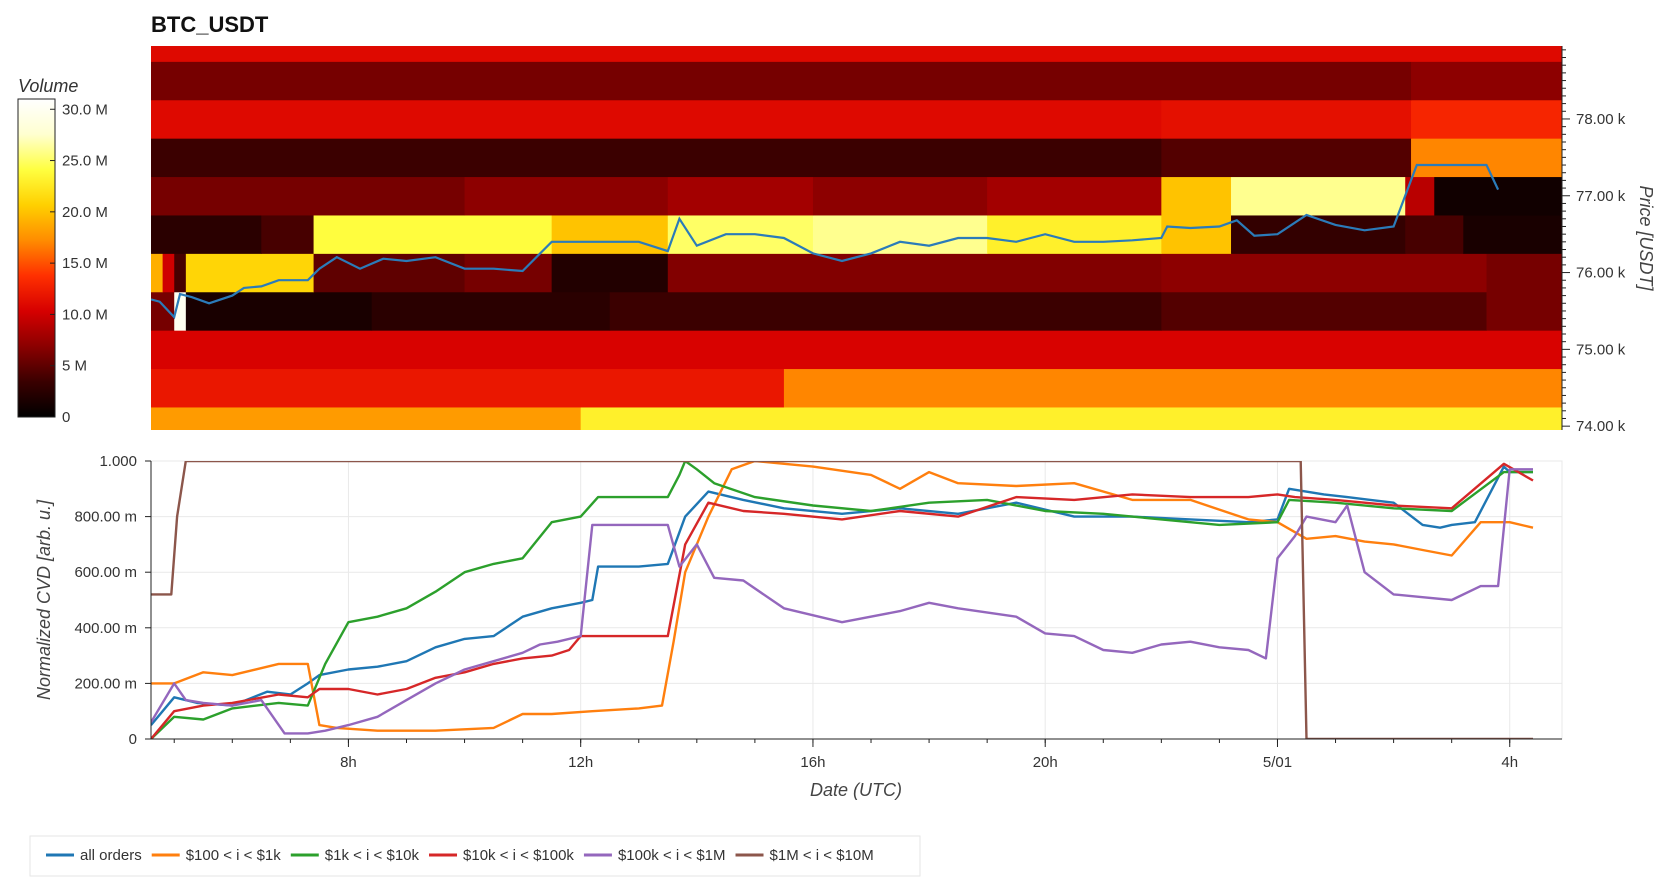  Describe the element at coordinates (1601, 426) in the screenshot. I see `price-tick-label: 74.00 k` at that location.